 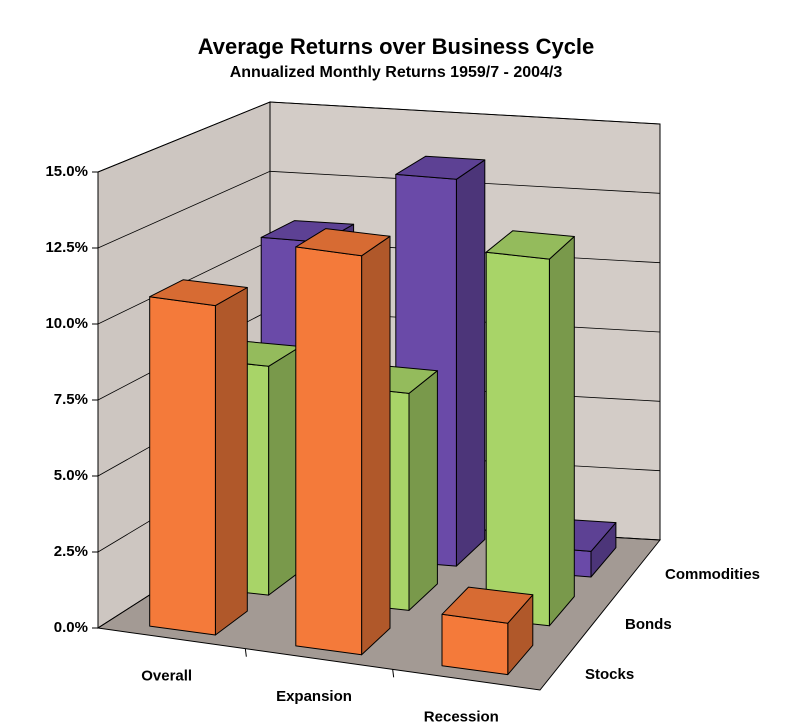 What do you see at coordinates (712, 574) in the screenshot?
I see `legend-label: Commodities` at bounding box center [712, 574].